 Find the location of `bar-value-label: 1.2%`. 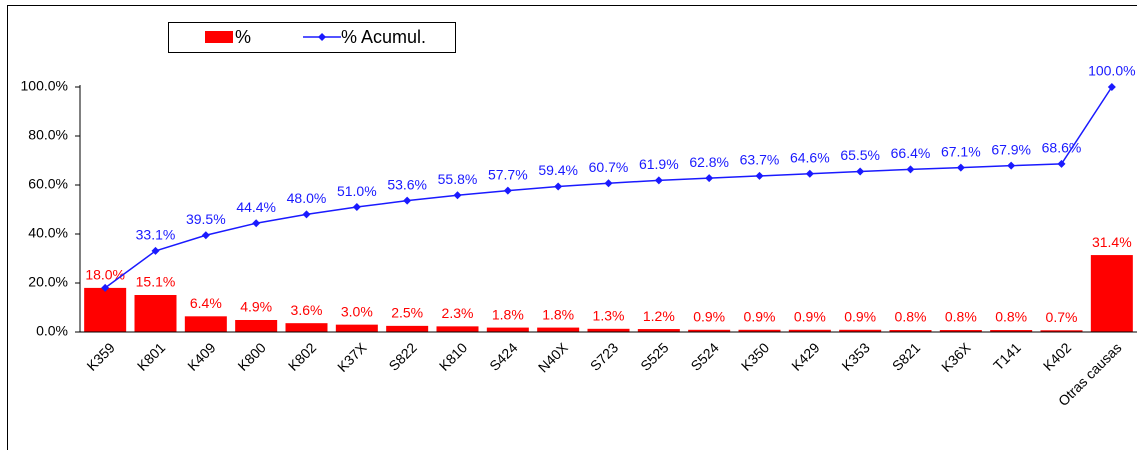

bar-value-label: 1.2% is located at coordinates (659, 316).